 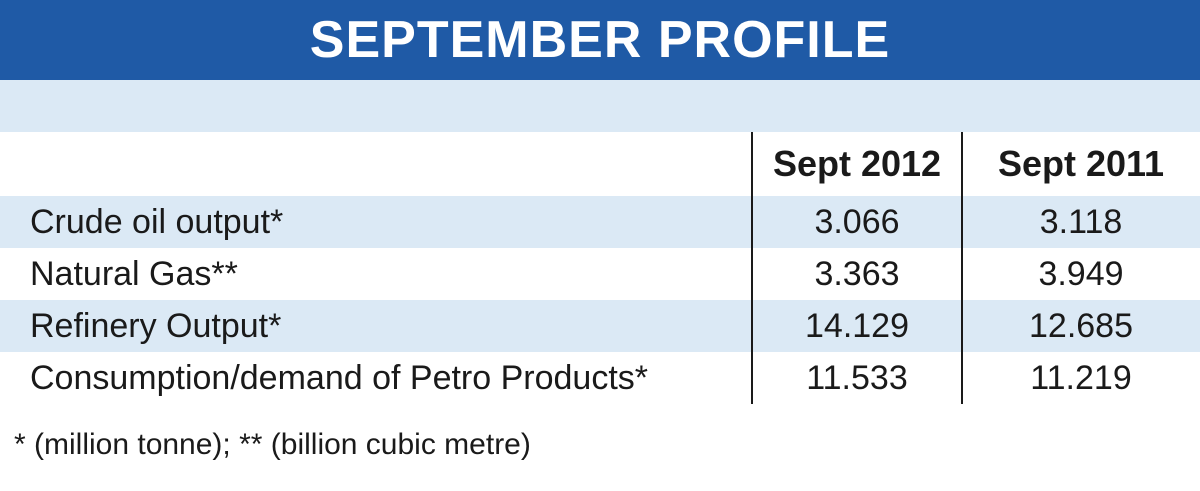 I want to click on spacer-band, so click(x=600, y=106).